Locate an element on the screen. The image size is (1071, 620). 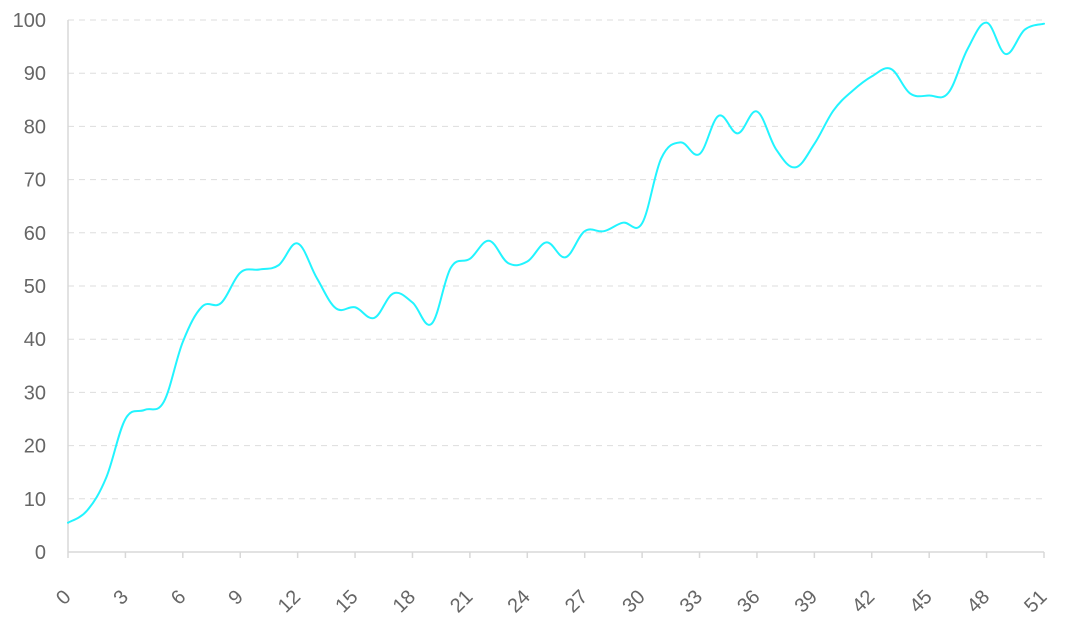
x-axis-tick-labels: 0 3 6 9 12 15 18 21 24 27 30 33 36 39 42 45 48 51 is located at coordinates (551, 601).